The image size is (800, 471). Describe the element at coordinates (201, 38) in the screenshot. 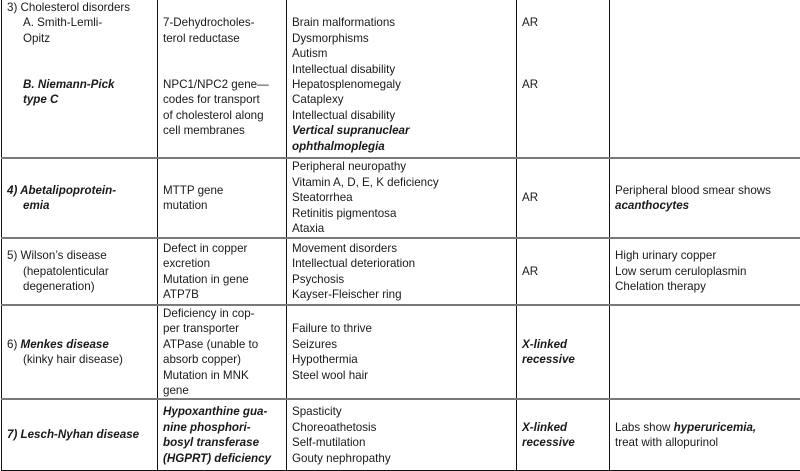

I see `cell-text: terol reductase` at that location.